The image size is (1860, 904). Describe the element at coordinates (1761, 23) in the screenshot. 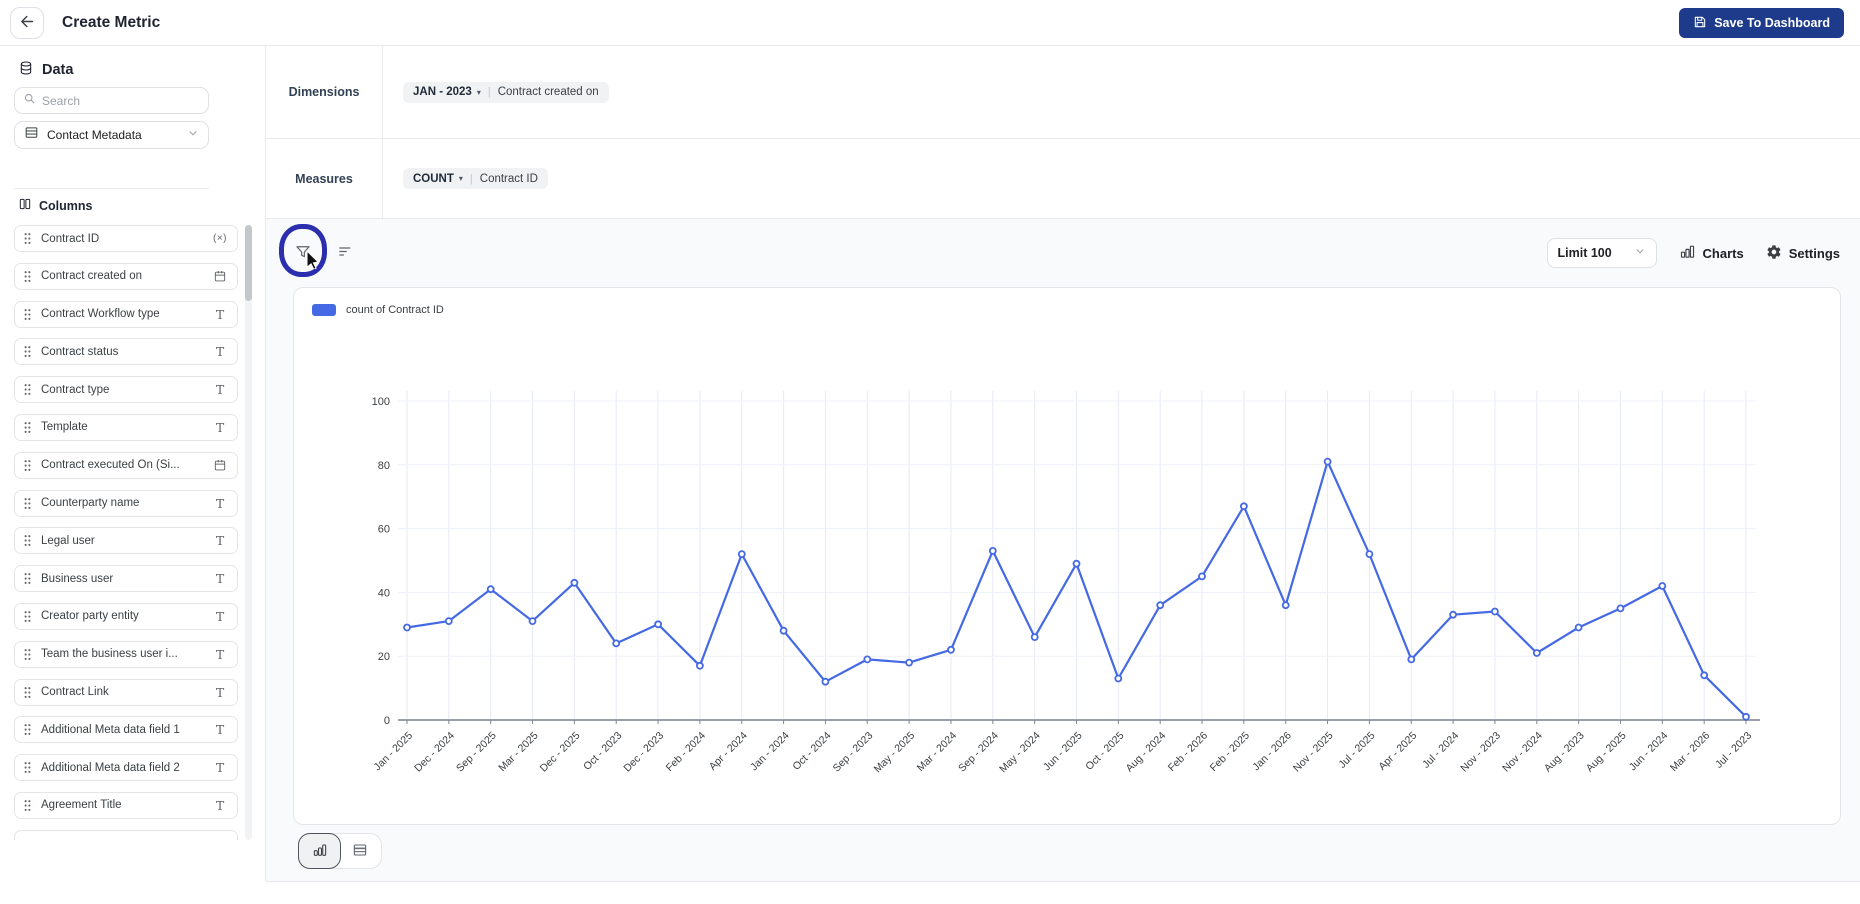

I see `save-to-dashboard-button: Save To Dashboard` at that location.